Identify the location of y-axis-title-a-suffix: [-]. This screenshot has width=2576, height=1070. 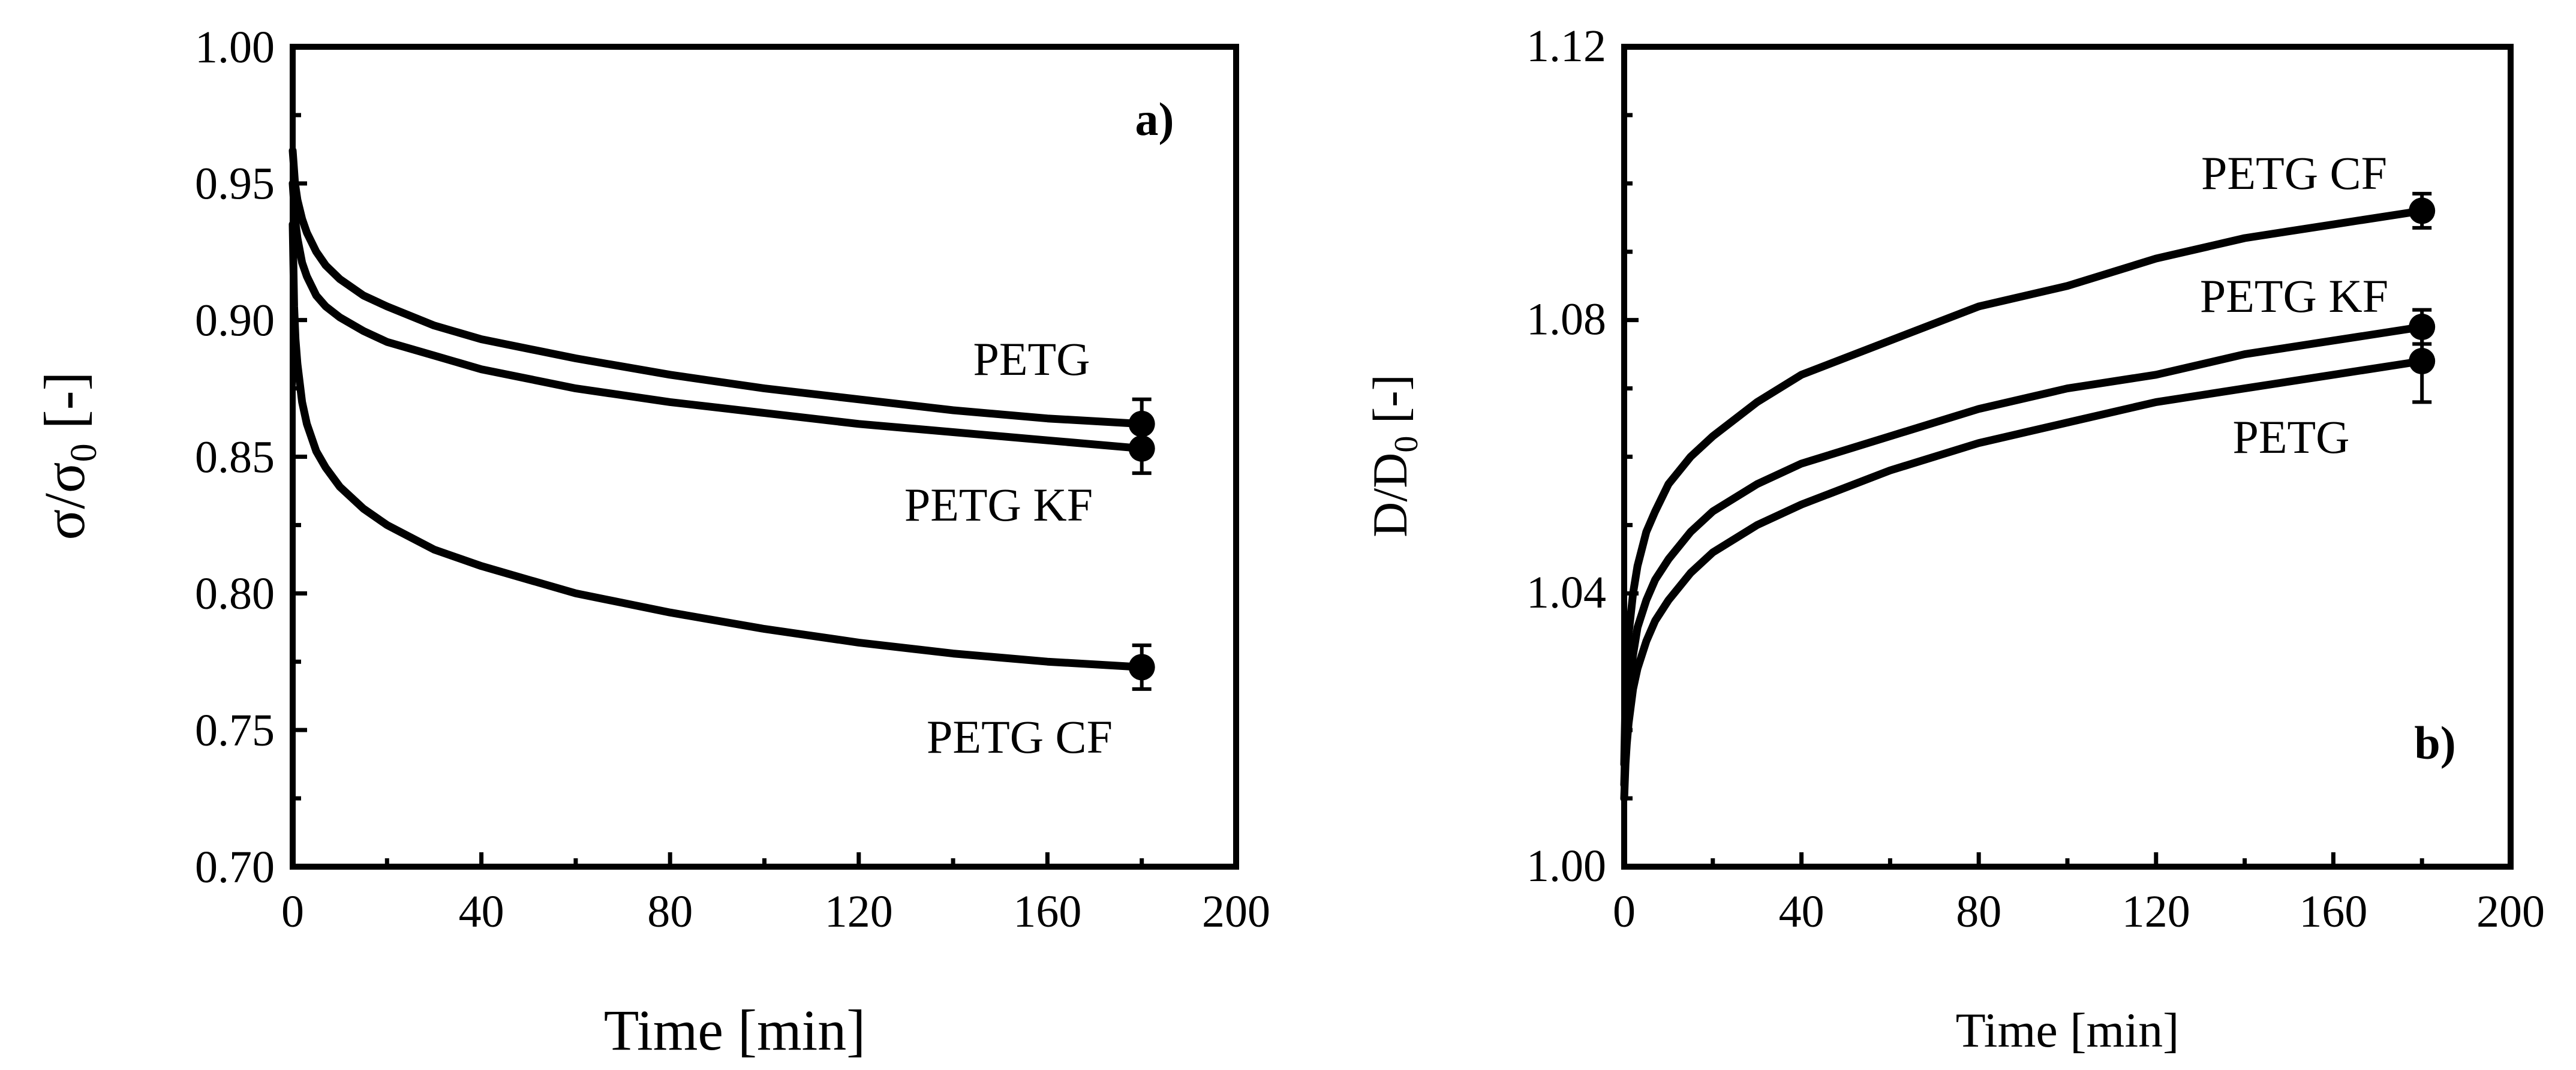
(64, 407).